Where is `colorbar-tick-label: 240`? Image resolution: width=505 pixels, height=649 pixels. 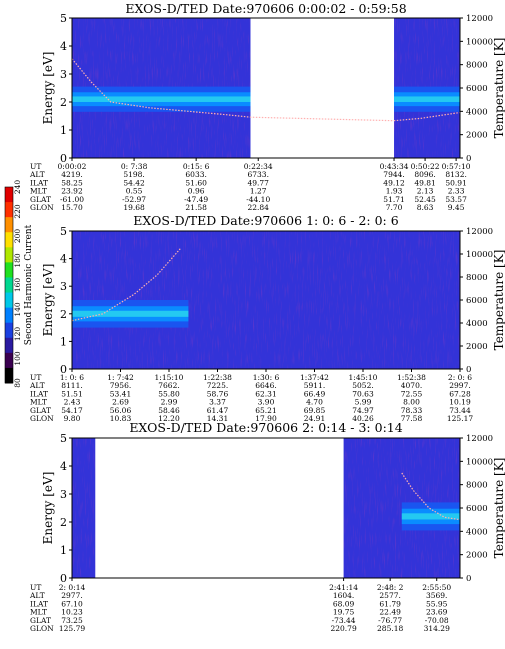 colorbar-tick-label: 240 is located at coordinates (17, 187).